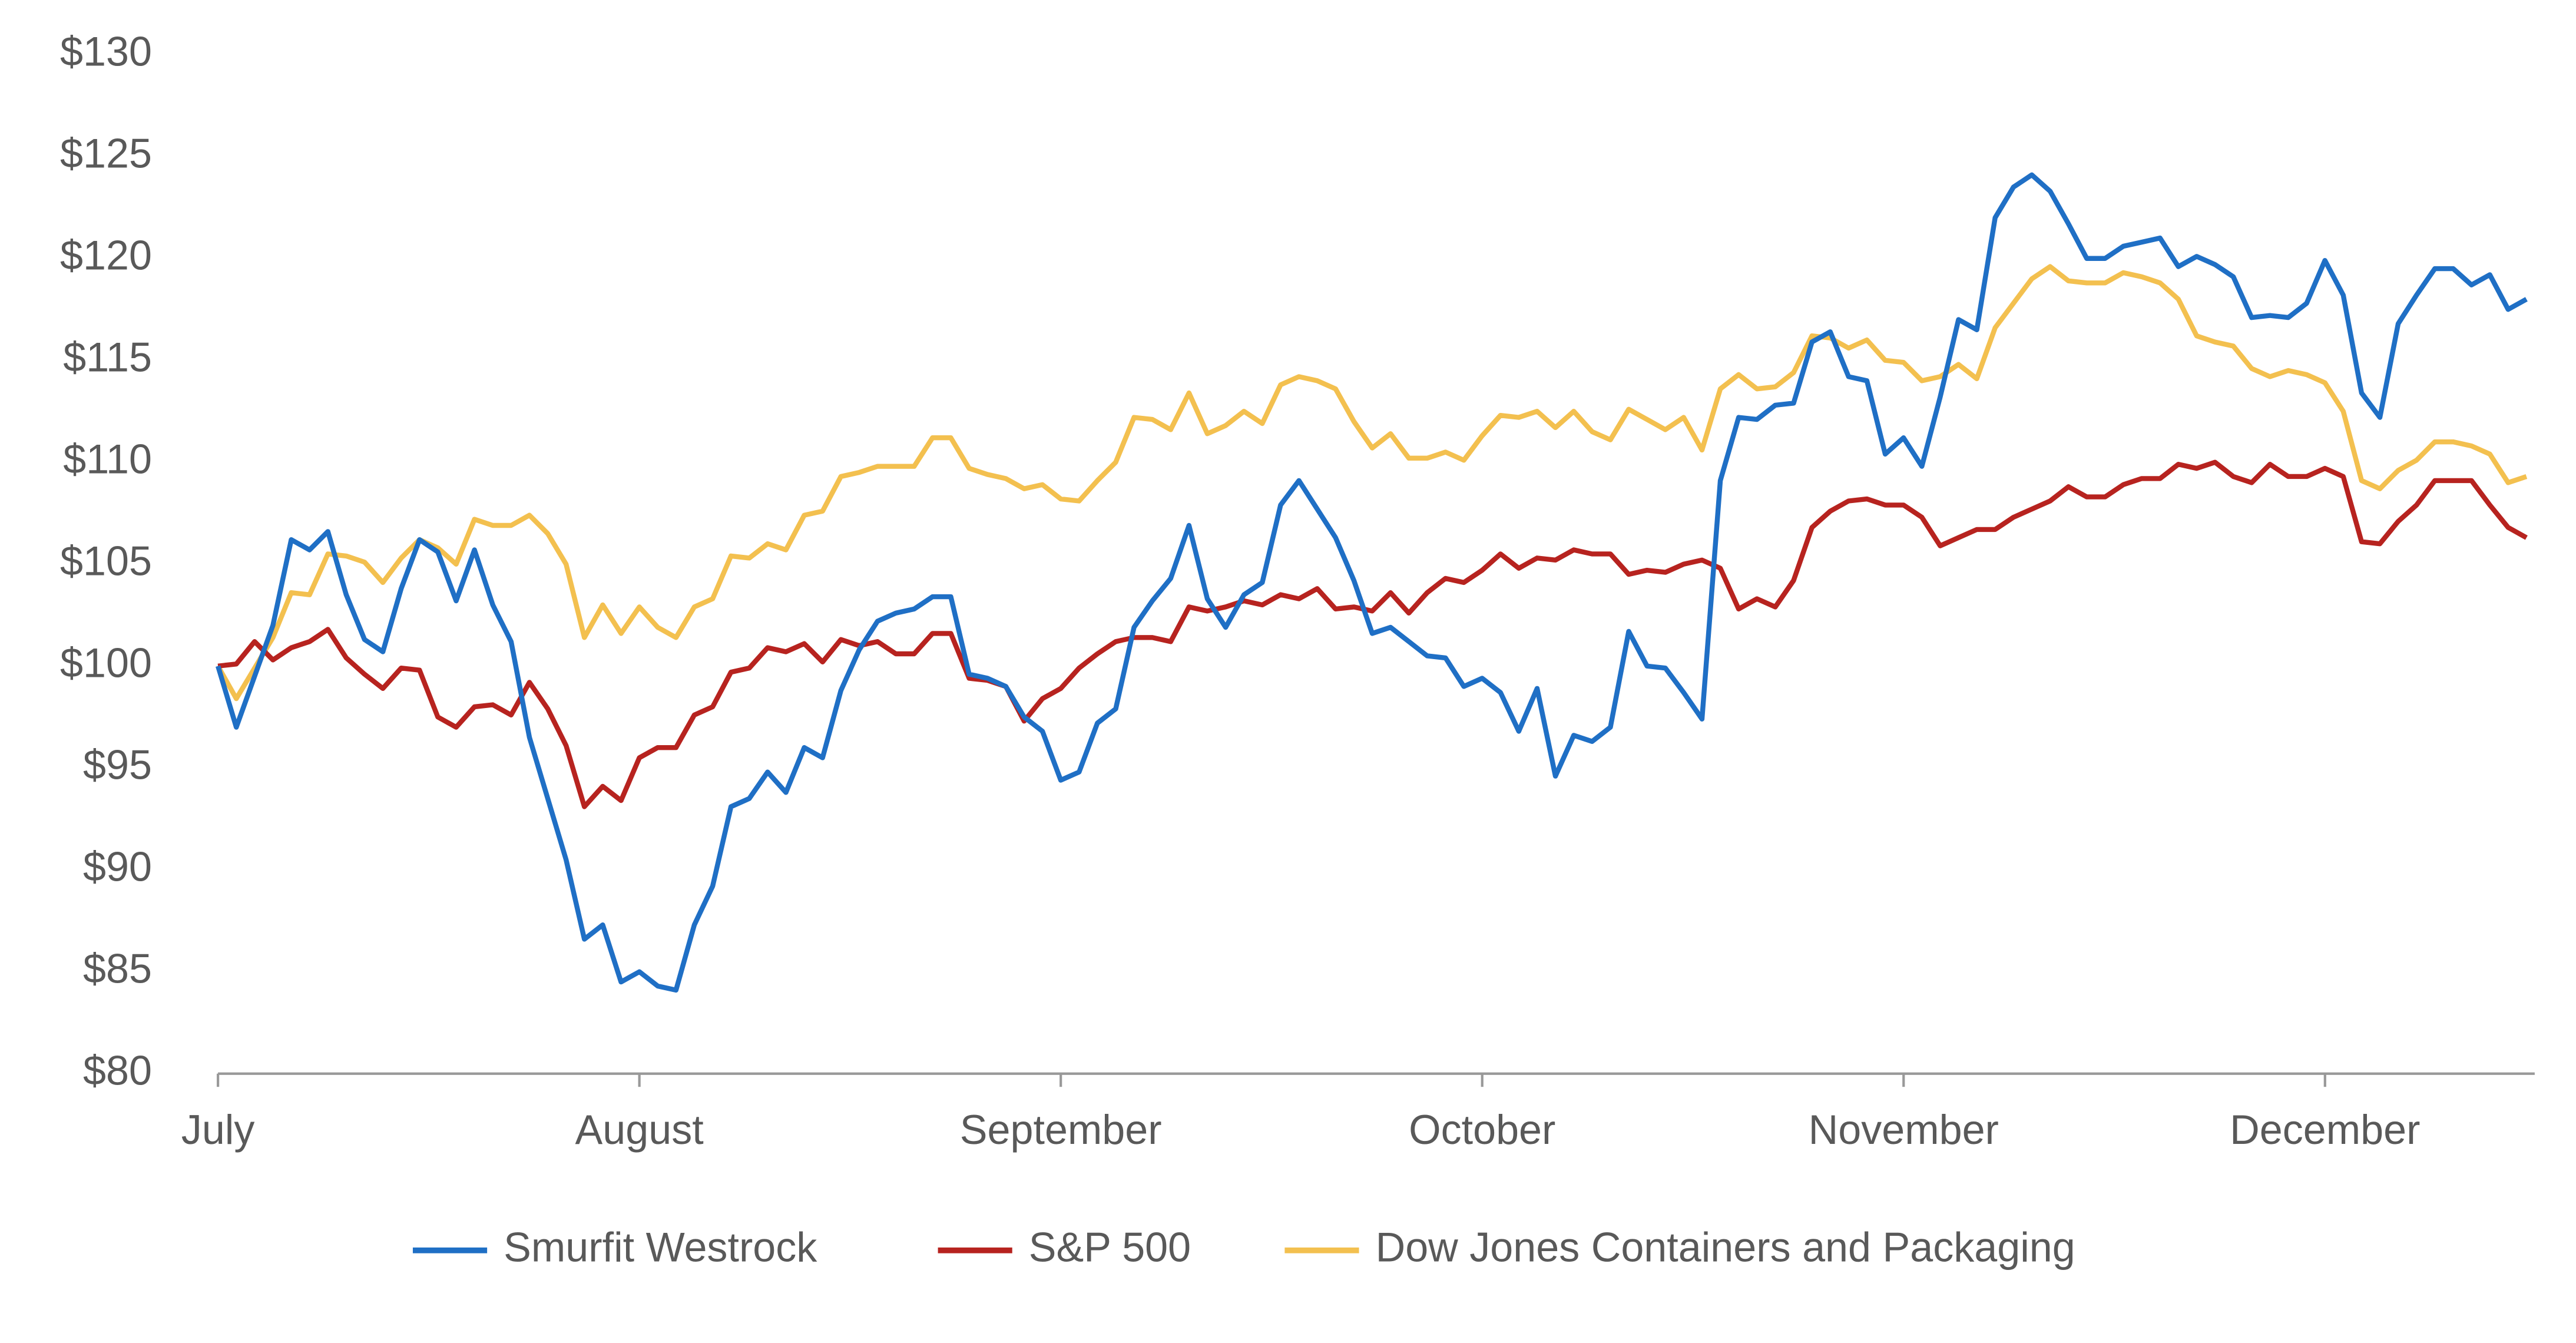 The image size is (2576, 1343). What do you see at coordinates (107, 357) in the screenshot?
I see `y-tick-label: $115` at bounding box center [107, 357].